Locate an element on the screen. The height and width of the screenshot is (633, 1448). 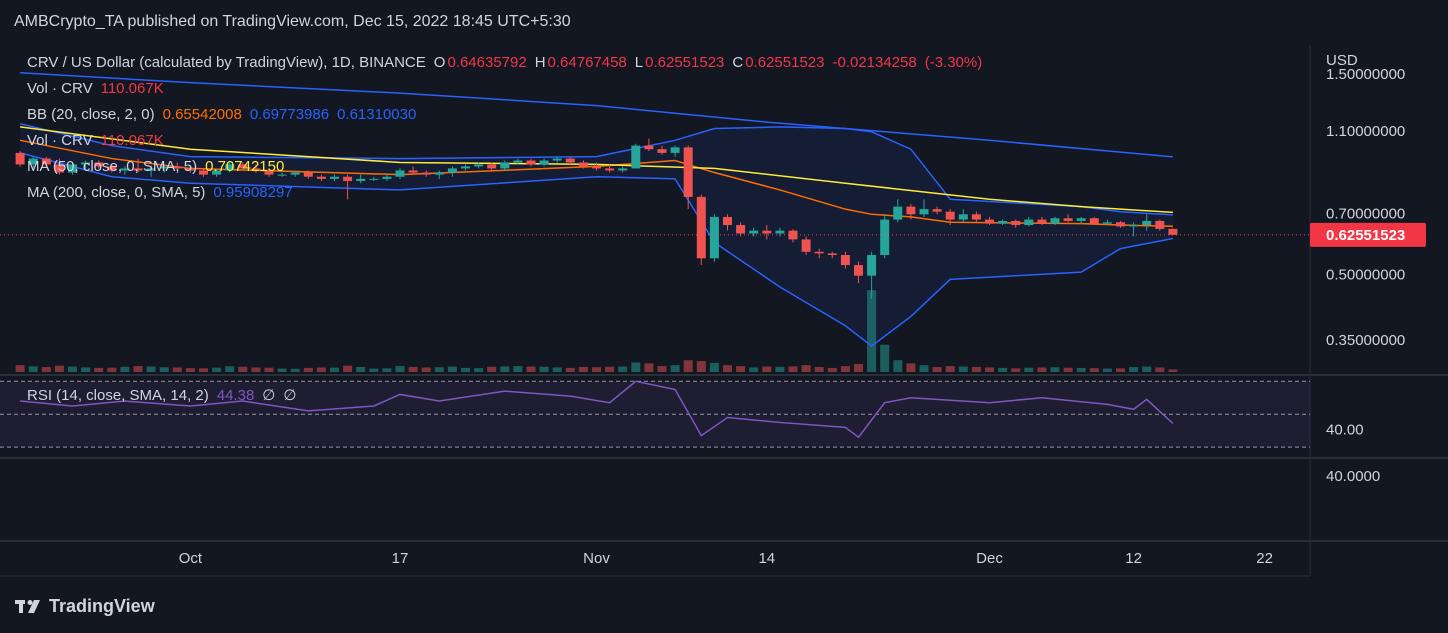
rsi-legend-marker: ∅ is located at coordinates (268, 395).